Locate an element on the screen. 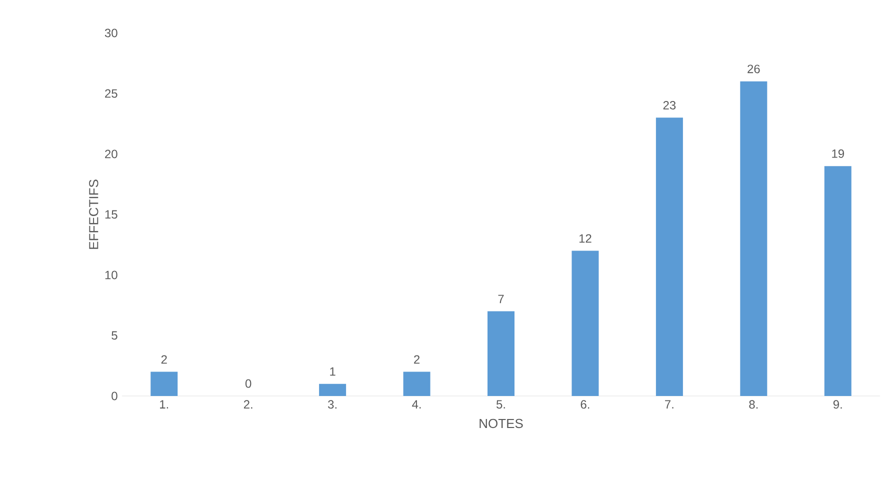 The height and width of the screenshot is (490, 896). y-tick-label: 5 is located at coordinates (115, 335).